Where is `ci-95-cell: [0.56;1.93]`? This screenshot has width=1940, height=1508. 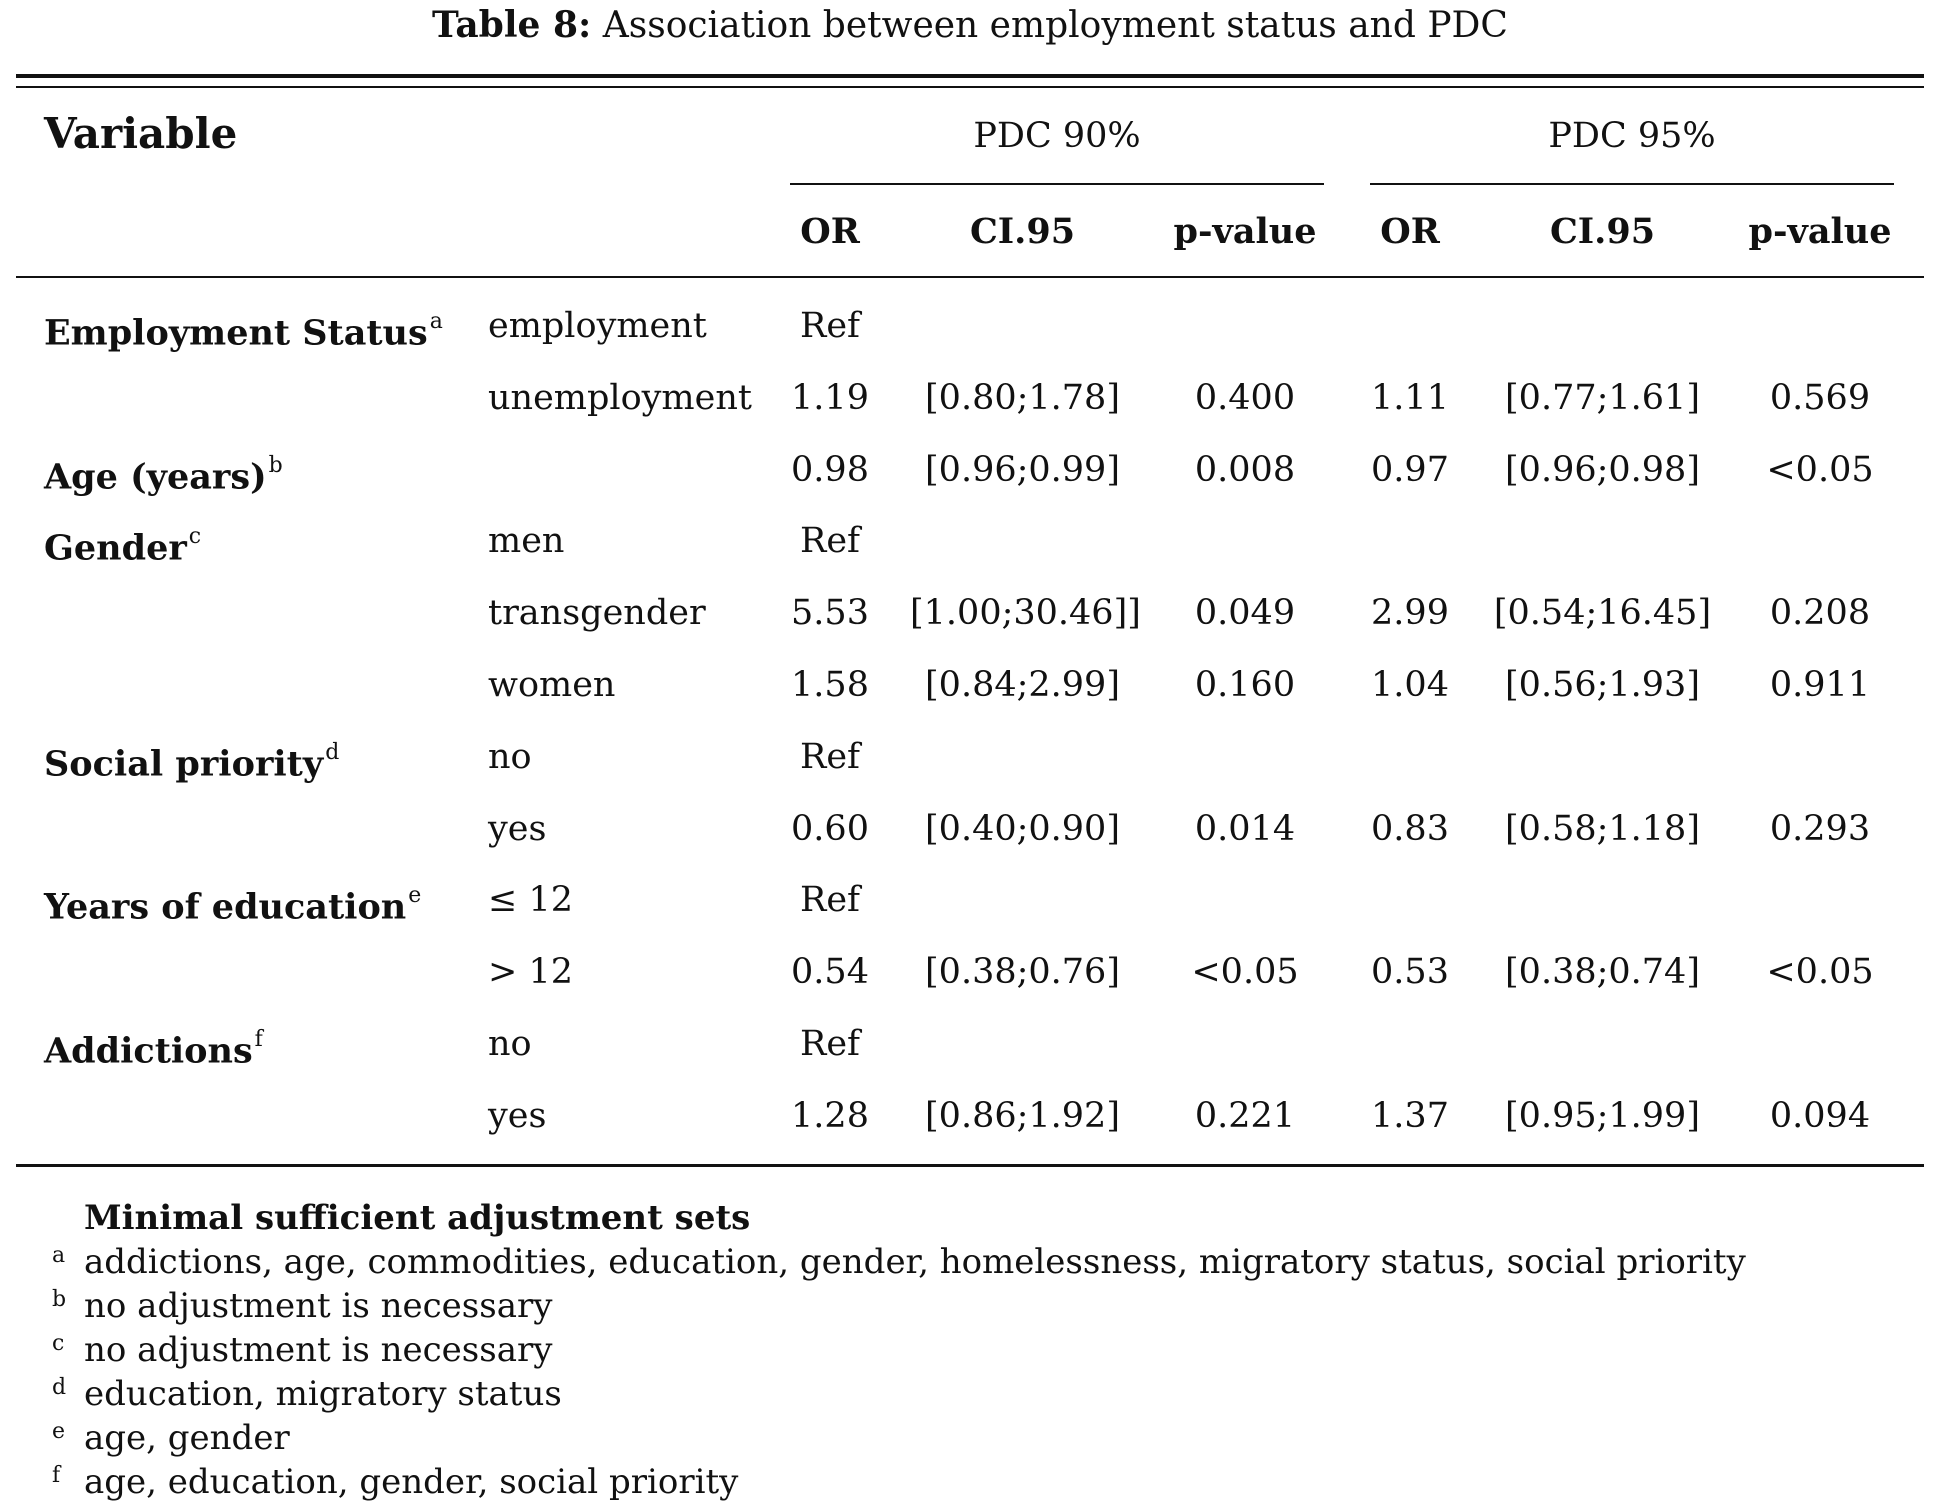 ci-95-cell: [0.56;1.93] is located at coordinates (1602, 685).